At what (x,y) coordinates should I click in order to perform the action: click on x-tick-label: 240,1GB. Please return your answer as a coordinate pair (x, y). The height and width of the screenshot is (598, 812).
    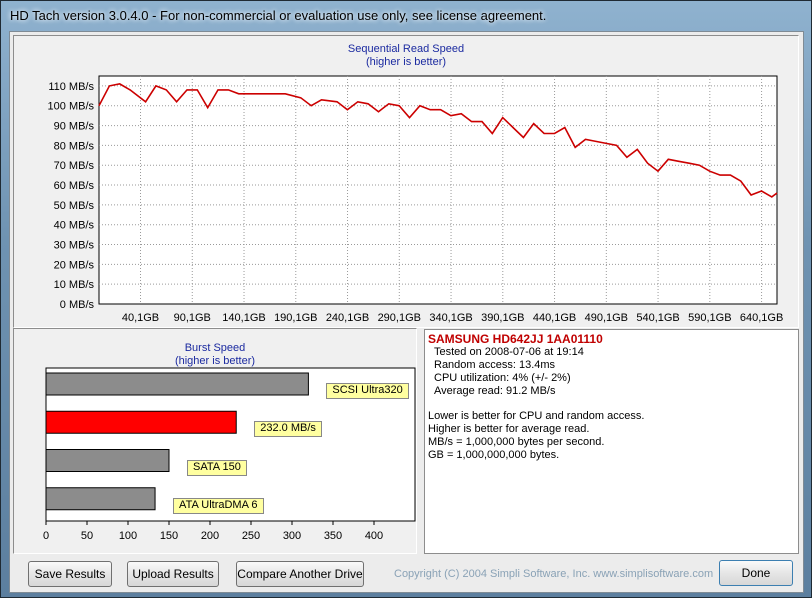
    Looking at the image, I should click on (347, 318).